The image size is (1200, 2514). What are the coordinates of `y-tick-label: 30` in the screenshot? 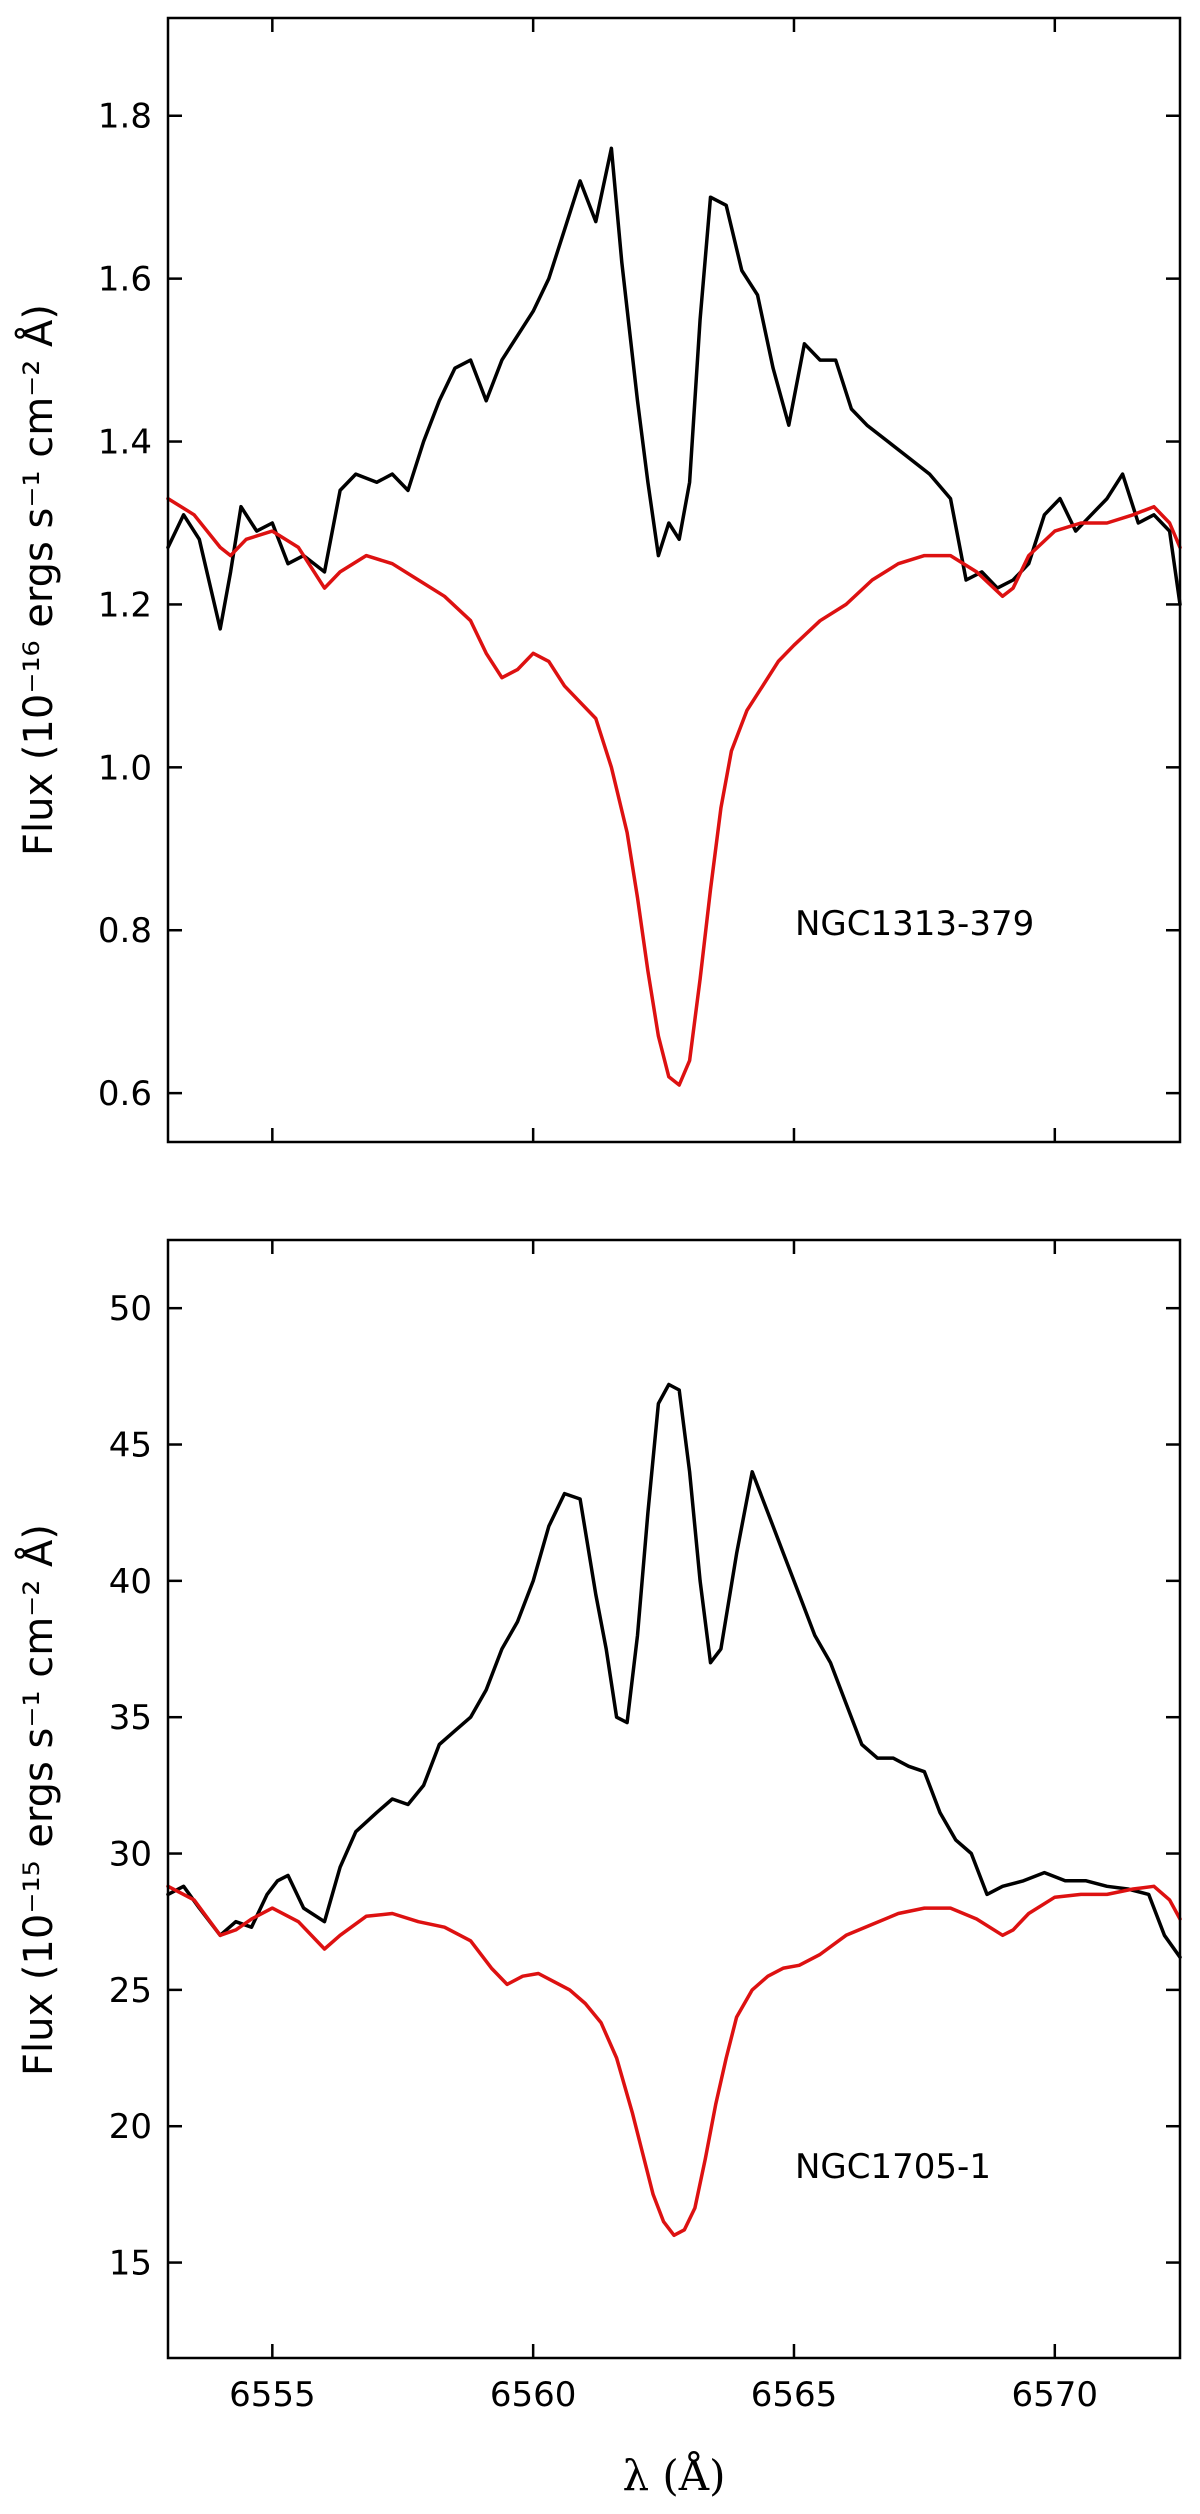 It's located at (130, 1855).